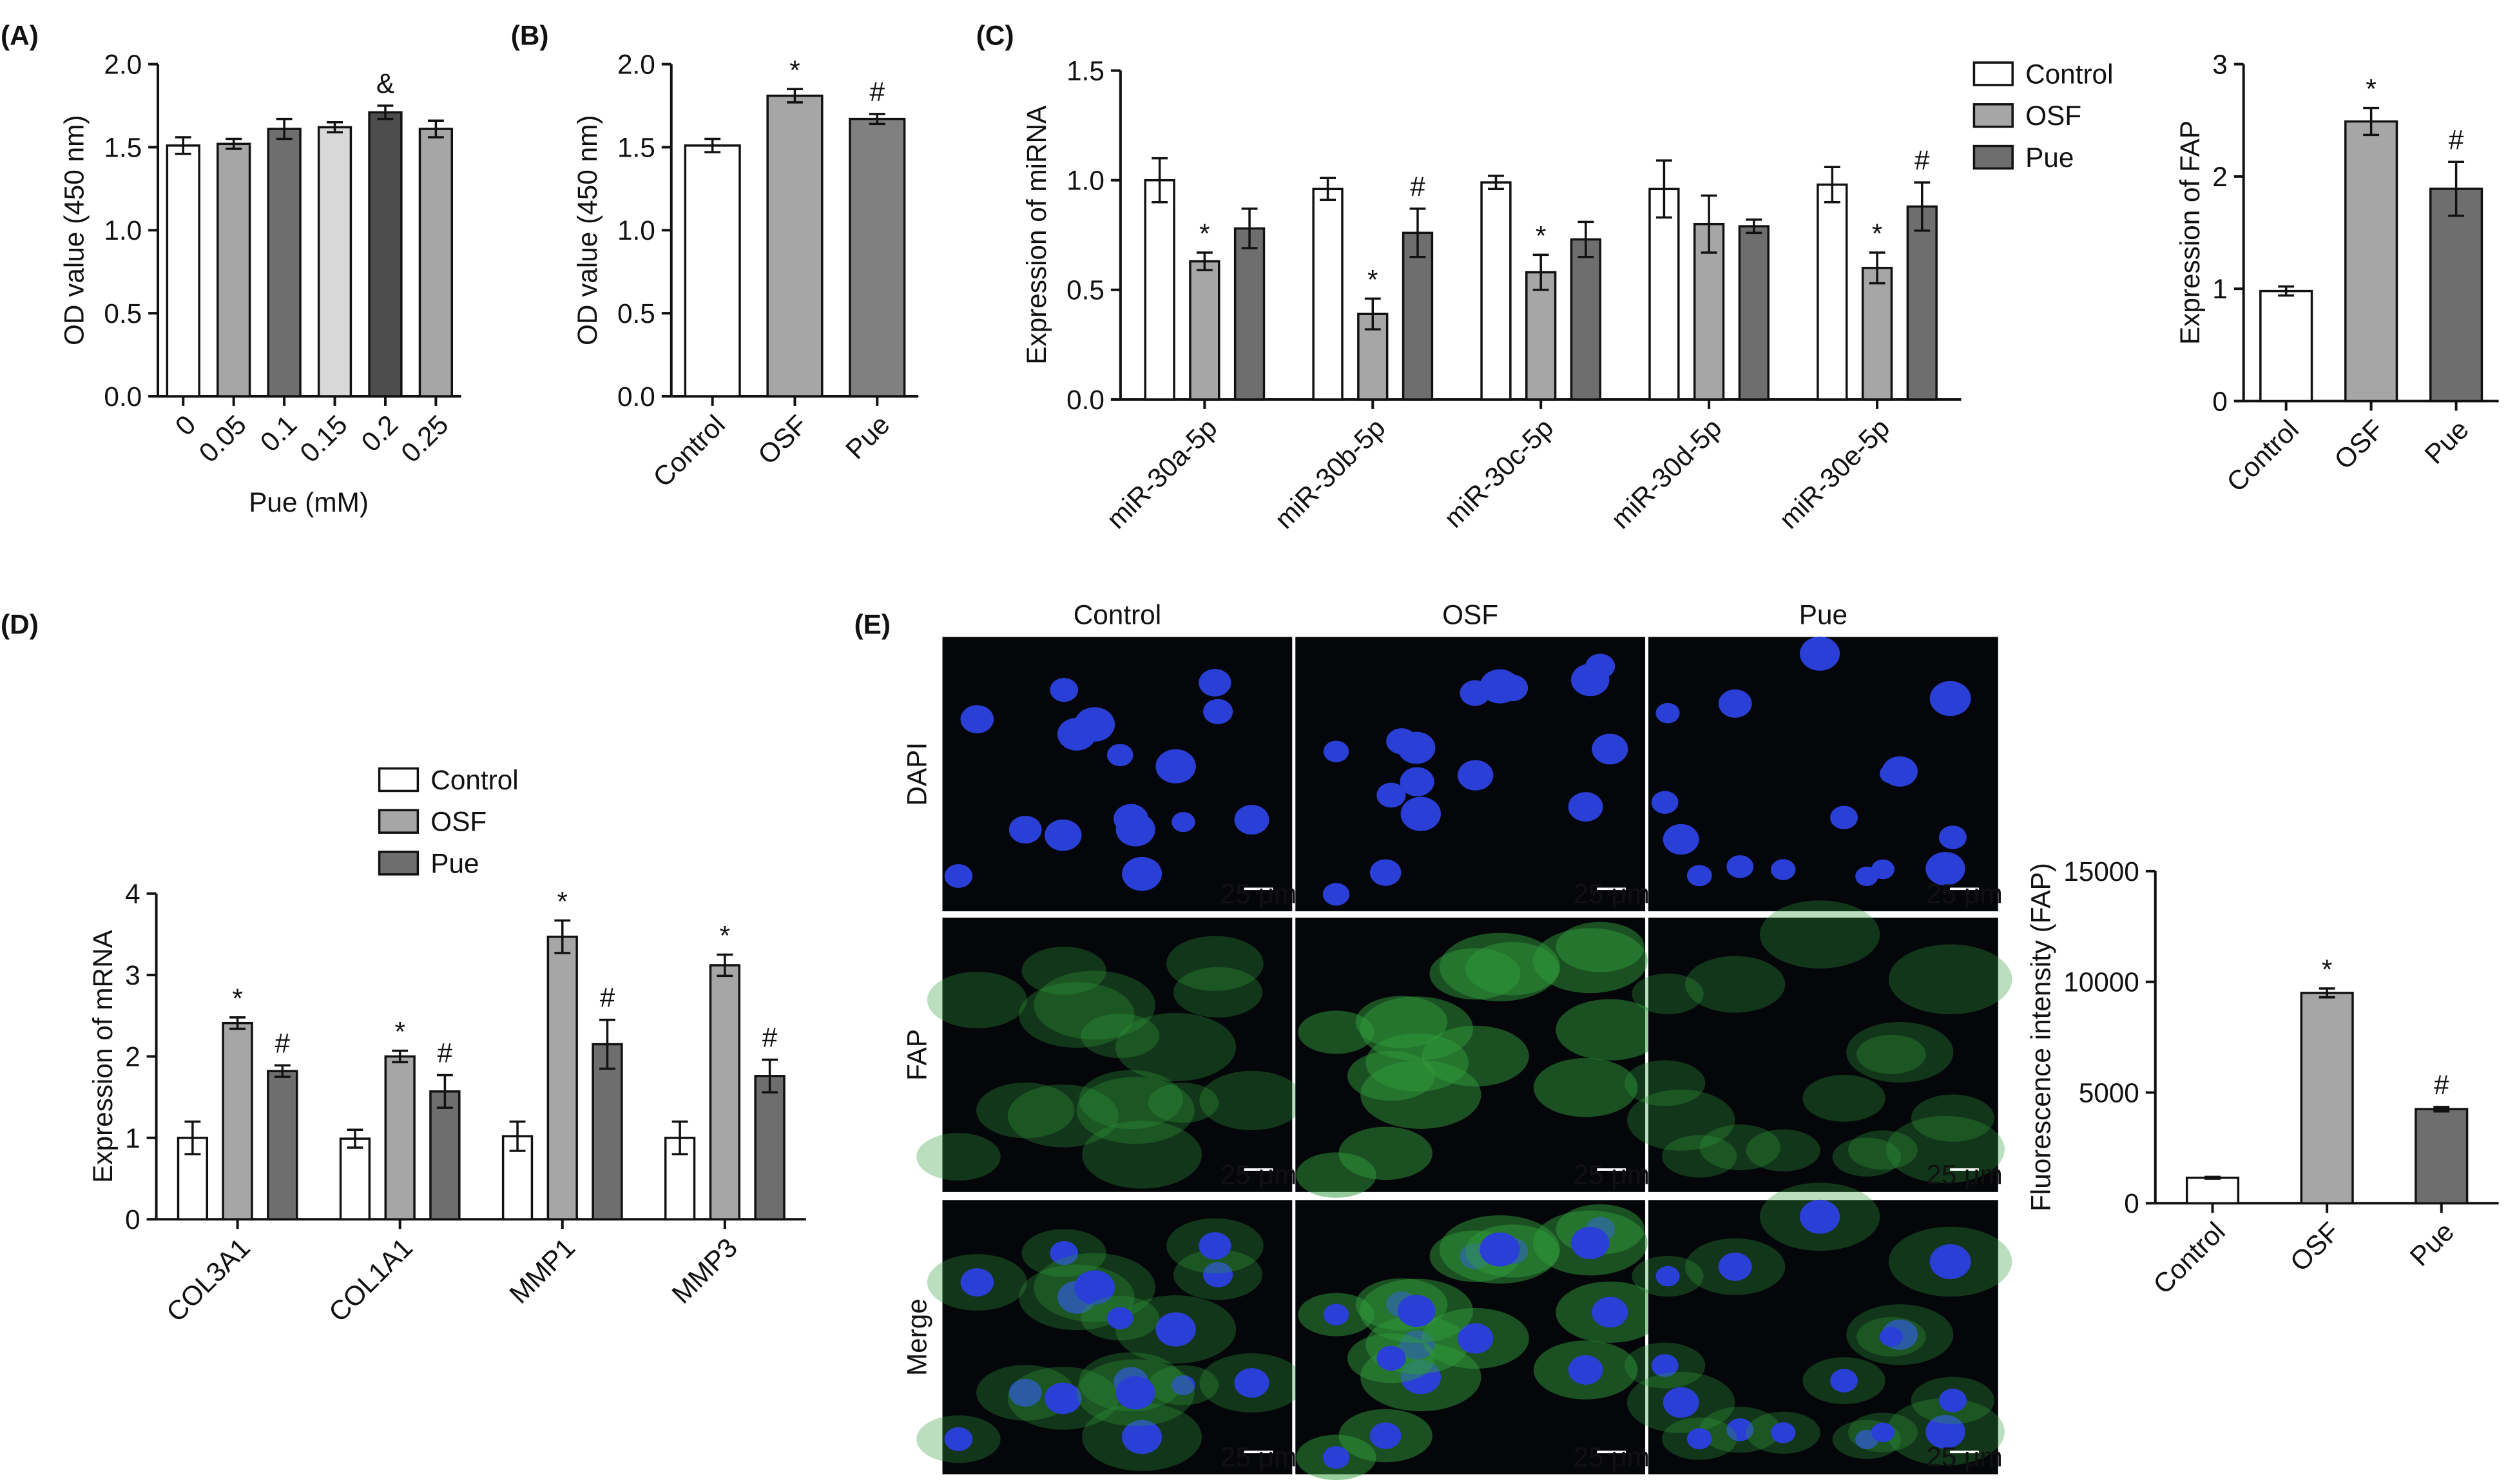 The width and height of the screenshot is (2517, 1484). Describe the element at coordinates (1036, 235) in the screenshot. I see `y-axis-label: Expression of miRNA` at that location.